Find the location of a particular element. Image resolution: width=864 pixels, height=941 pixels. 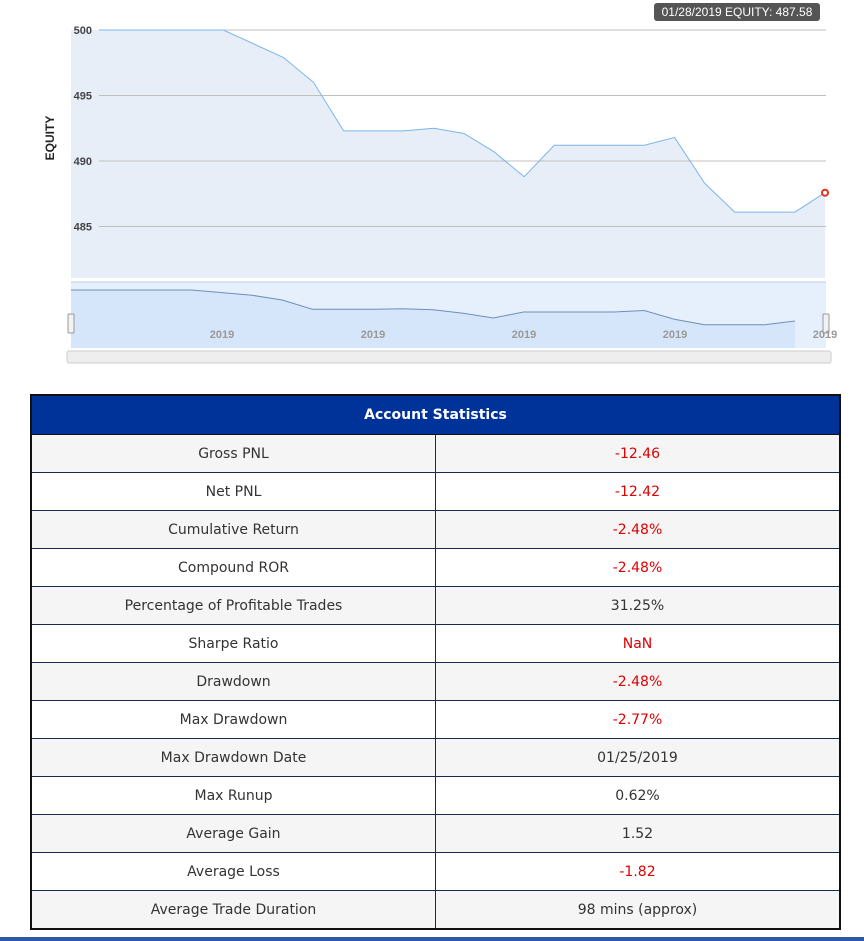

stat-label: Average Gain is located at coordinates (233, 833).